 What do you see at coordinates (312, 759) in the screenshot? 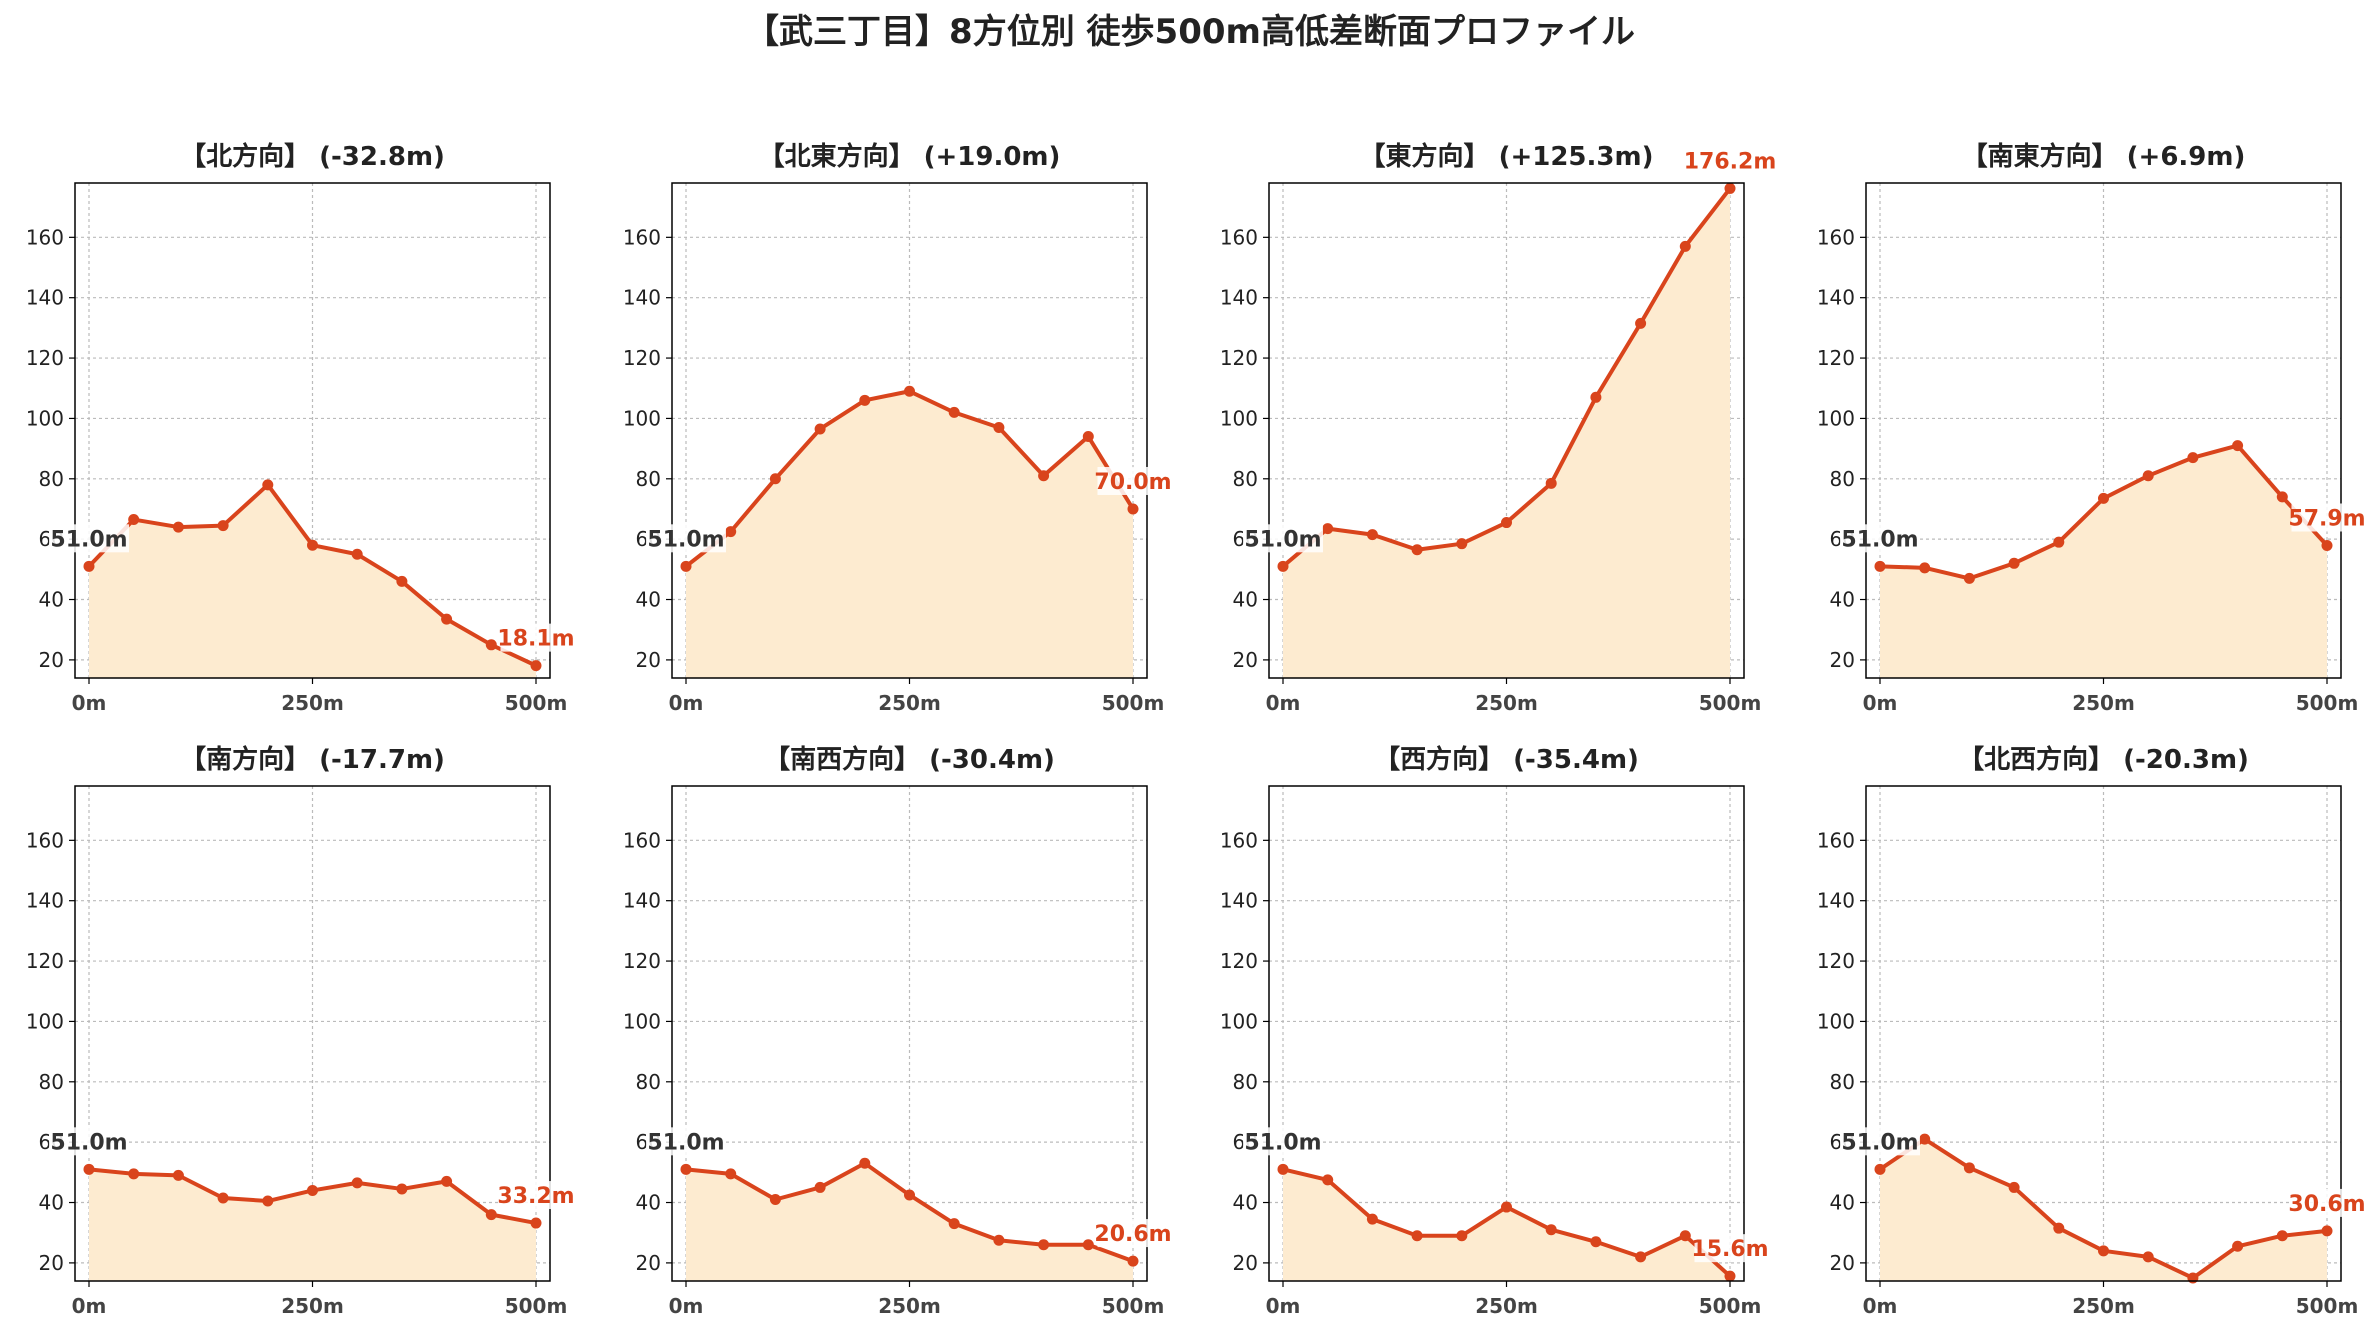
I see `panel-title: 【南方向】 (-17.7m)` at bounding box center [312, 759].